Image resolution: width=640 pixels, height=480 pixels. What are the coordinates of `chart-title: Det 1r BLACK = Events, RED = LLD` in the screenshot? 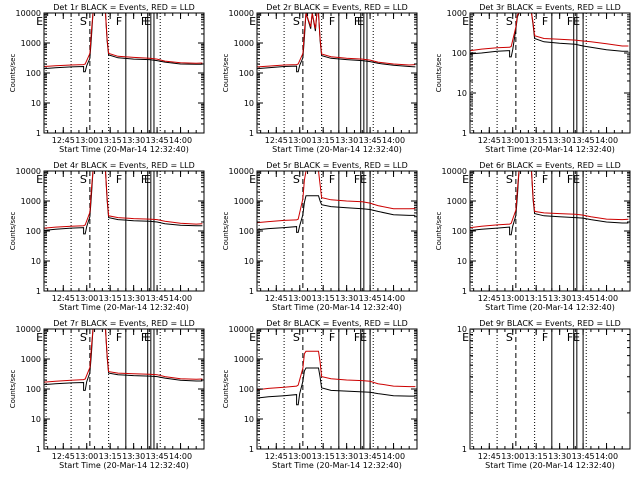 It's located at (124, 7).